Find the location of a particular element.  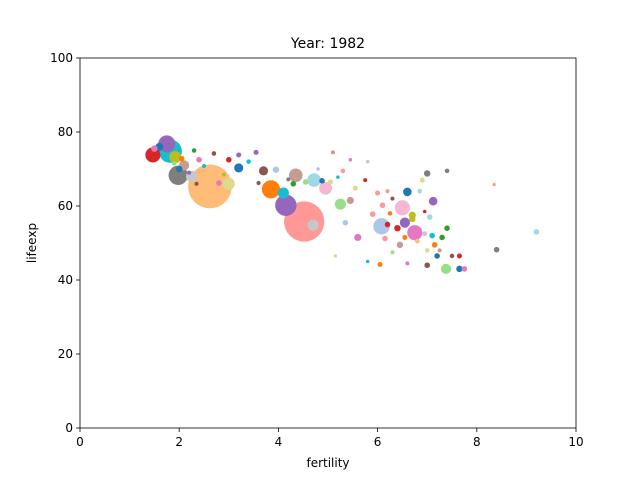

x-tick-label: 10 is located at coordinates (575, 442).